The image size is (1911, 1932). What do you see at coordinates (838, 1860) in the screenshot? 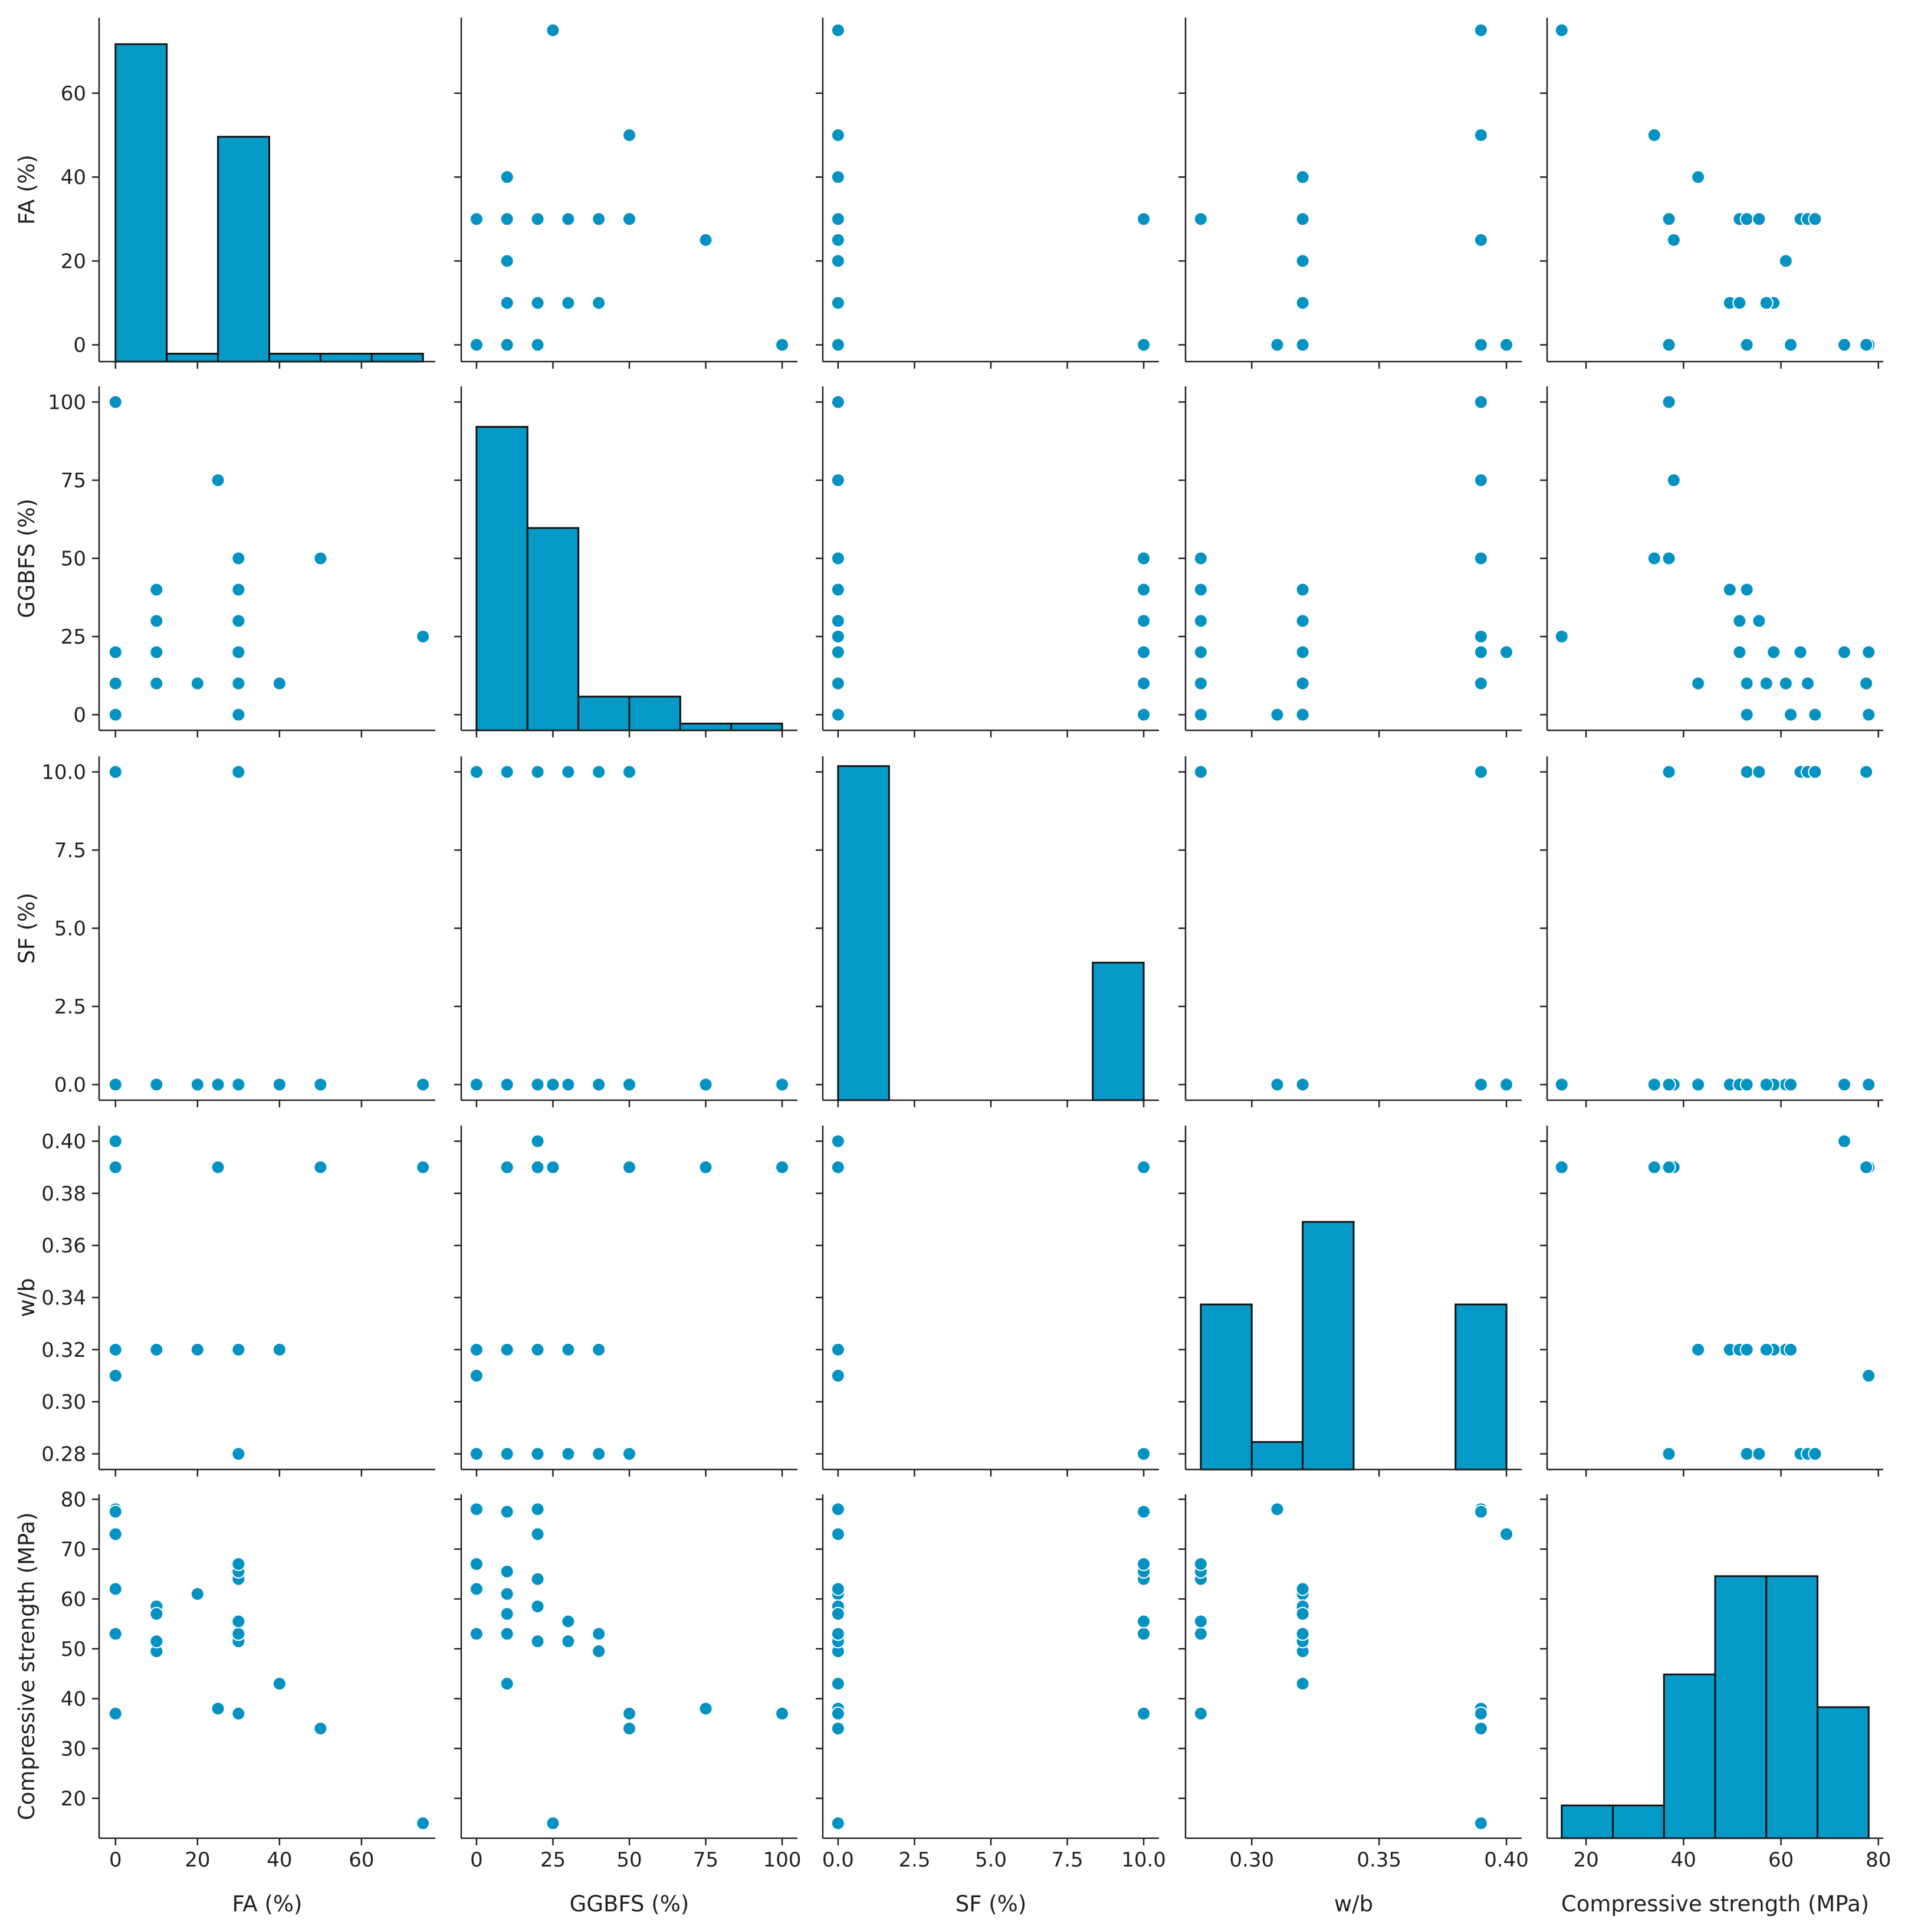
I see `x-tick-label: 0.0` at bounding box center [838, 1860].